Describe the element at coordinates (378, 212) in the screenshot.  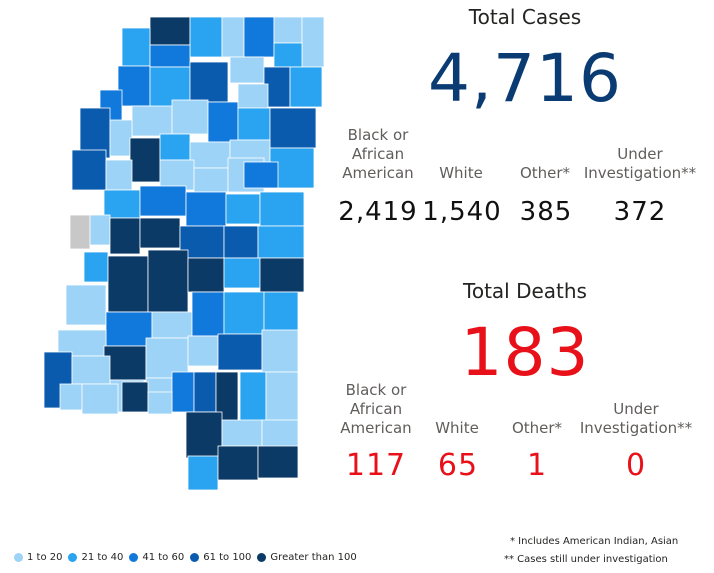
I see `cases-value-black: 2,419` at that location.